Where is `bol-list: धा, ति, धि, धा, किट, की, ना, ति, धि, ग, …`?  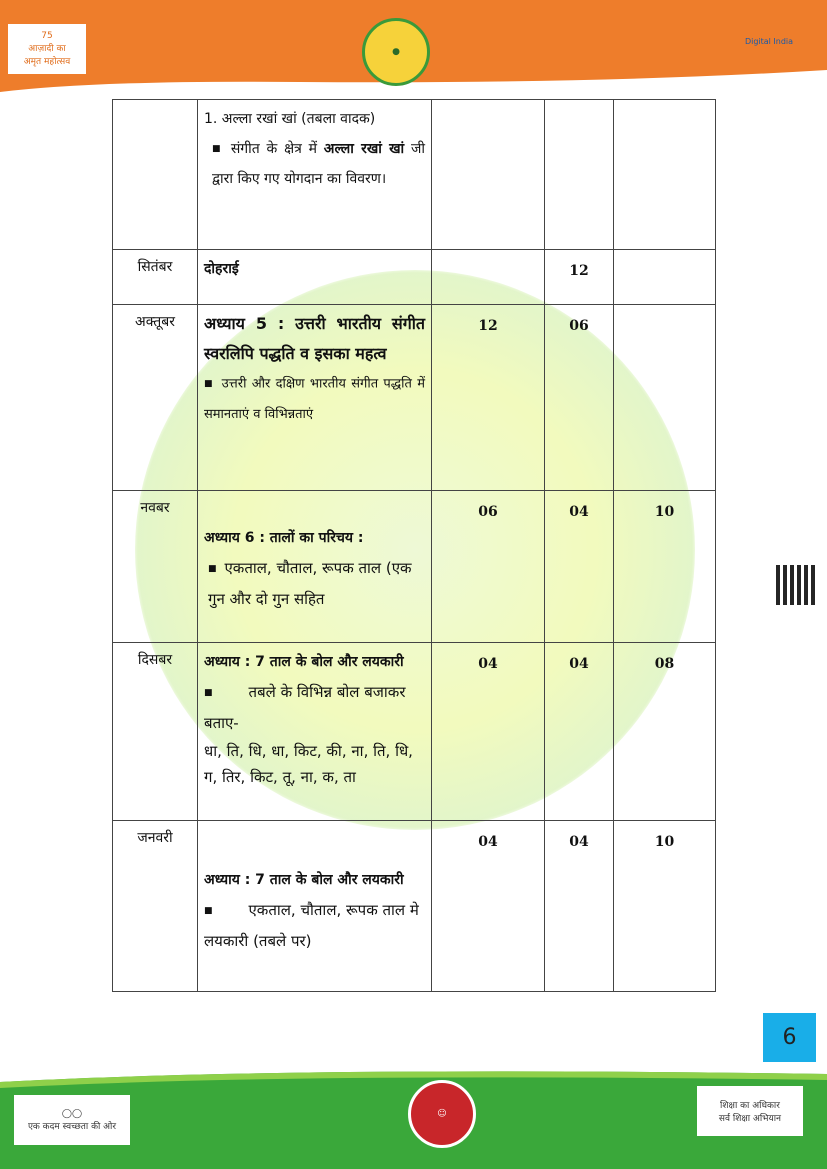
bol-list: धा, ति, धि, धा, किट, की, ना, ति, धि, ग, … is located at coordinates (308, 763).